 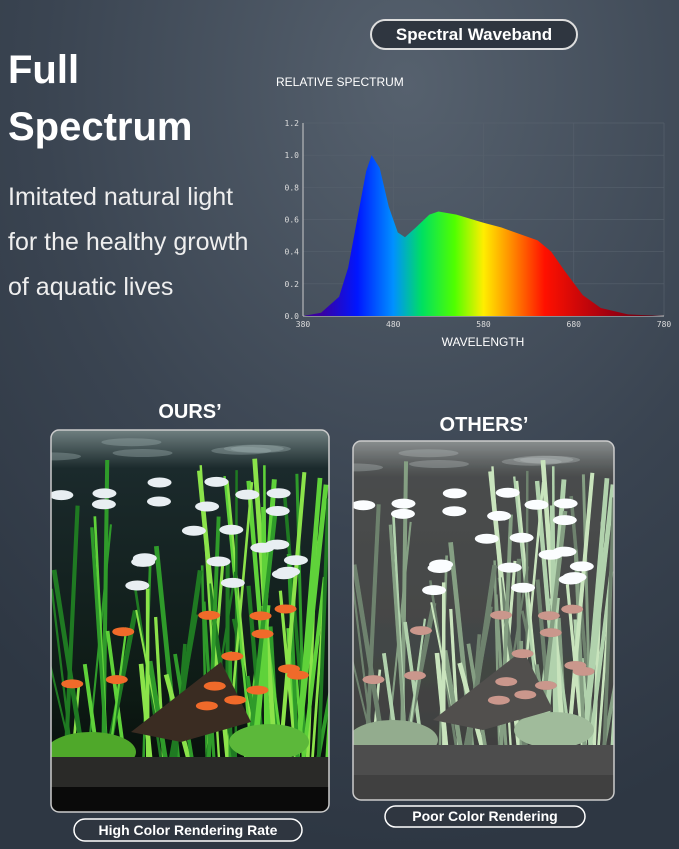 What do you see at coordinates (292, 123) in the screenshot?
I see `y-tick-label: 1.2` at bounding box center [292, 123].